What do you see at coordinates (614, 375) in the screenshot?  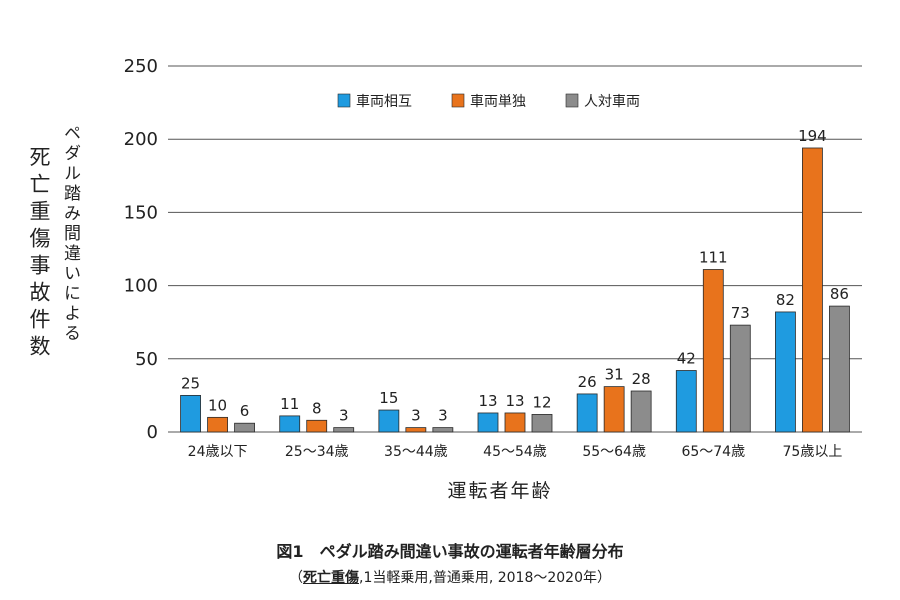 I see `data-label: 31` at bounding box center [614, 375].